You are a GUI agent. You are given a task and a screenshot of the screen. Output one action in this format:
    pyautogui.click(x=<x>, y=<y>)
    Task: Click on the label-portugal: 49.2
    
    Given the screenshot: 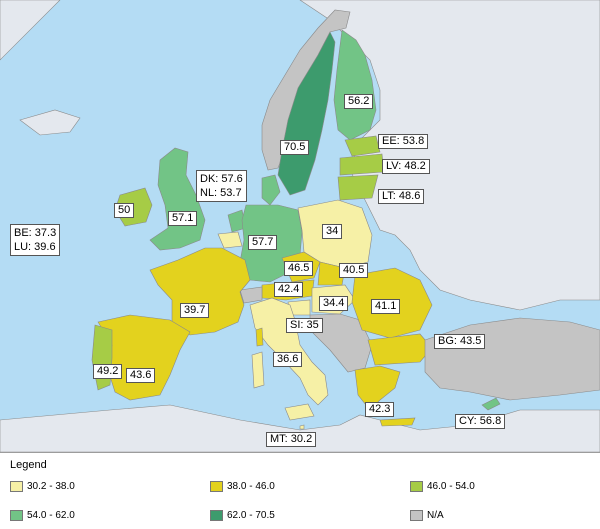 What is the action you would take?
    pyautogui.click(x=108, y=371)
    